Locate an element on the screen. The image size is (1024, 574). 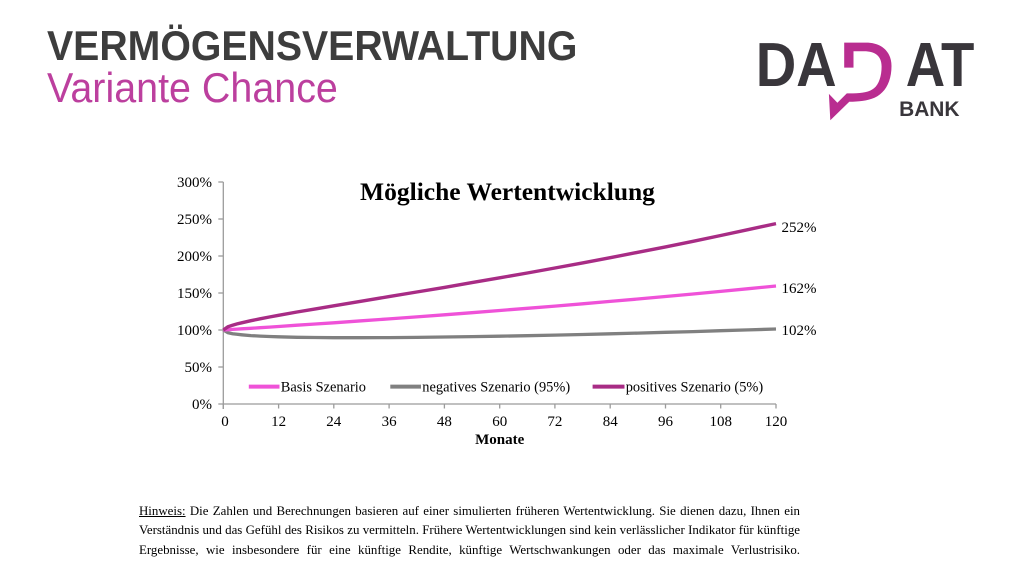
svg-text: 12 is located at coordinates (278, 422).